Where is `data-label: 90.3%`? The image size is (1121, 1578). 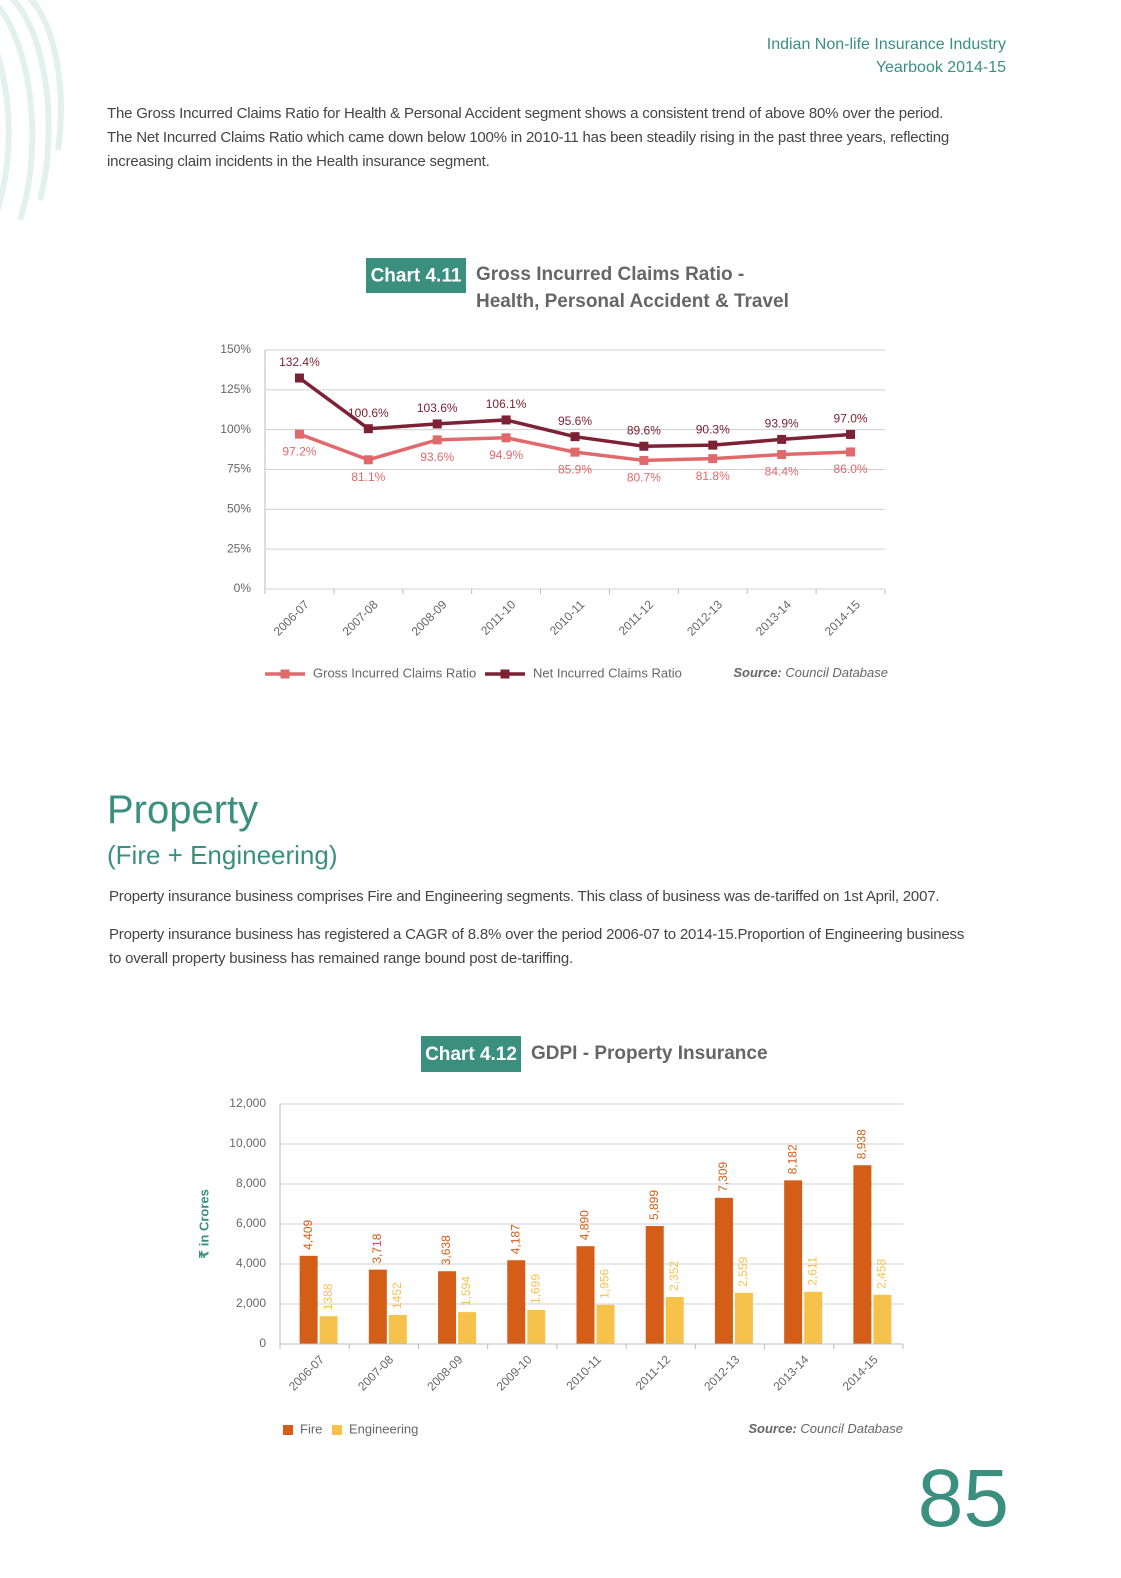 data-label: 90.3% is located at coordinates (713, 429).